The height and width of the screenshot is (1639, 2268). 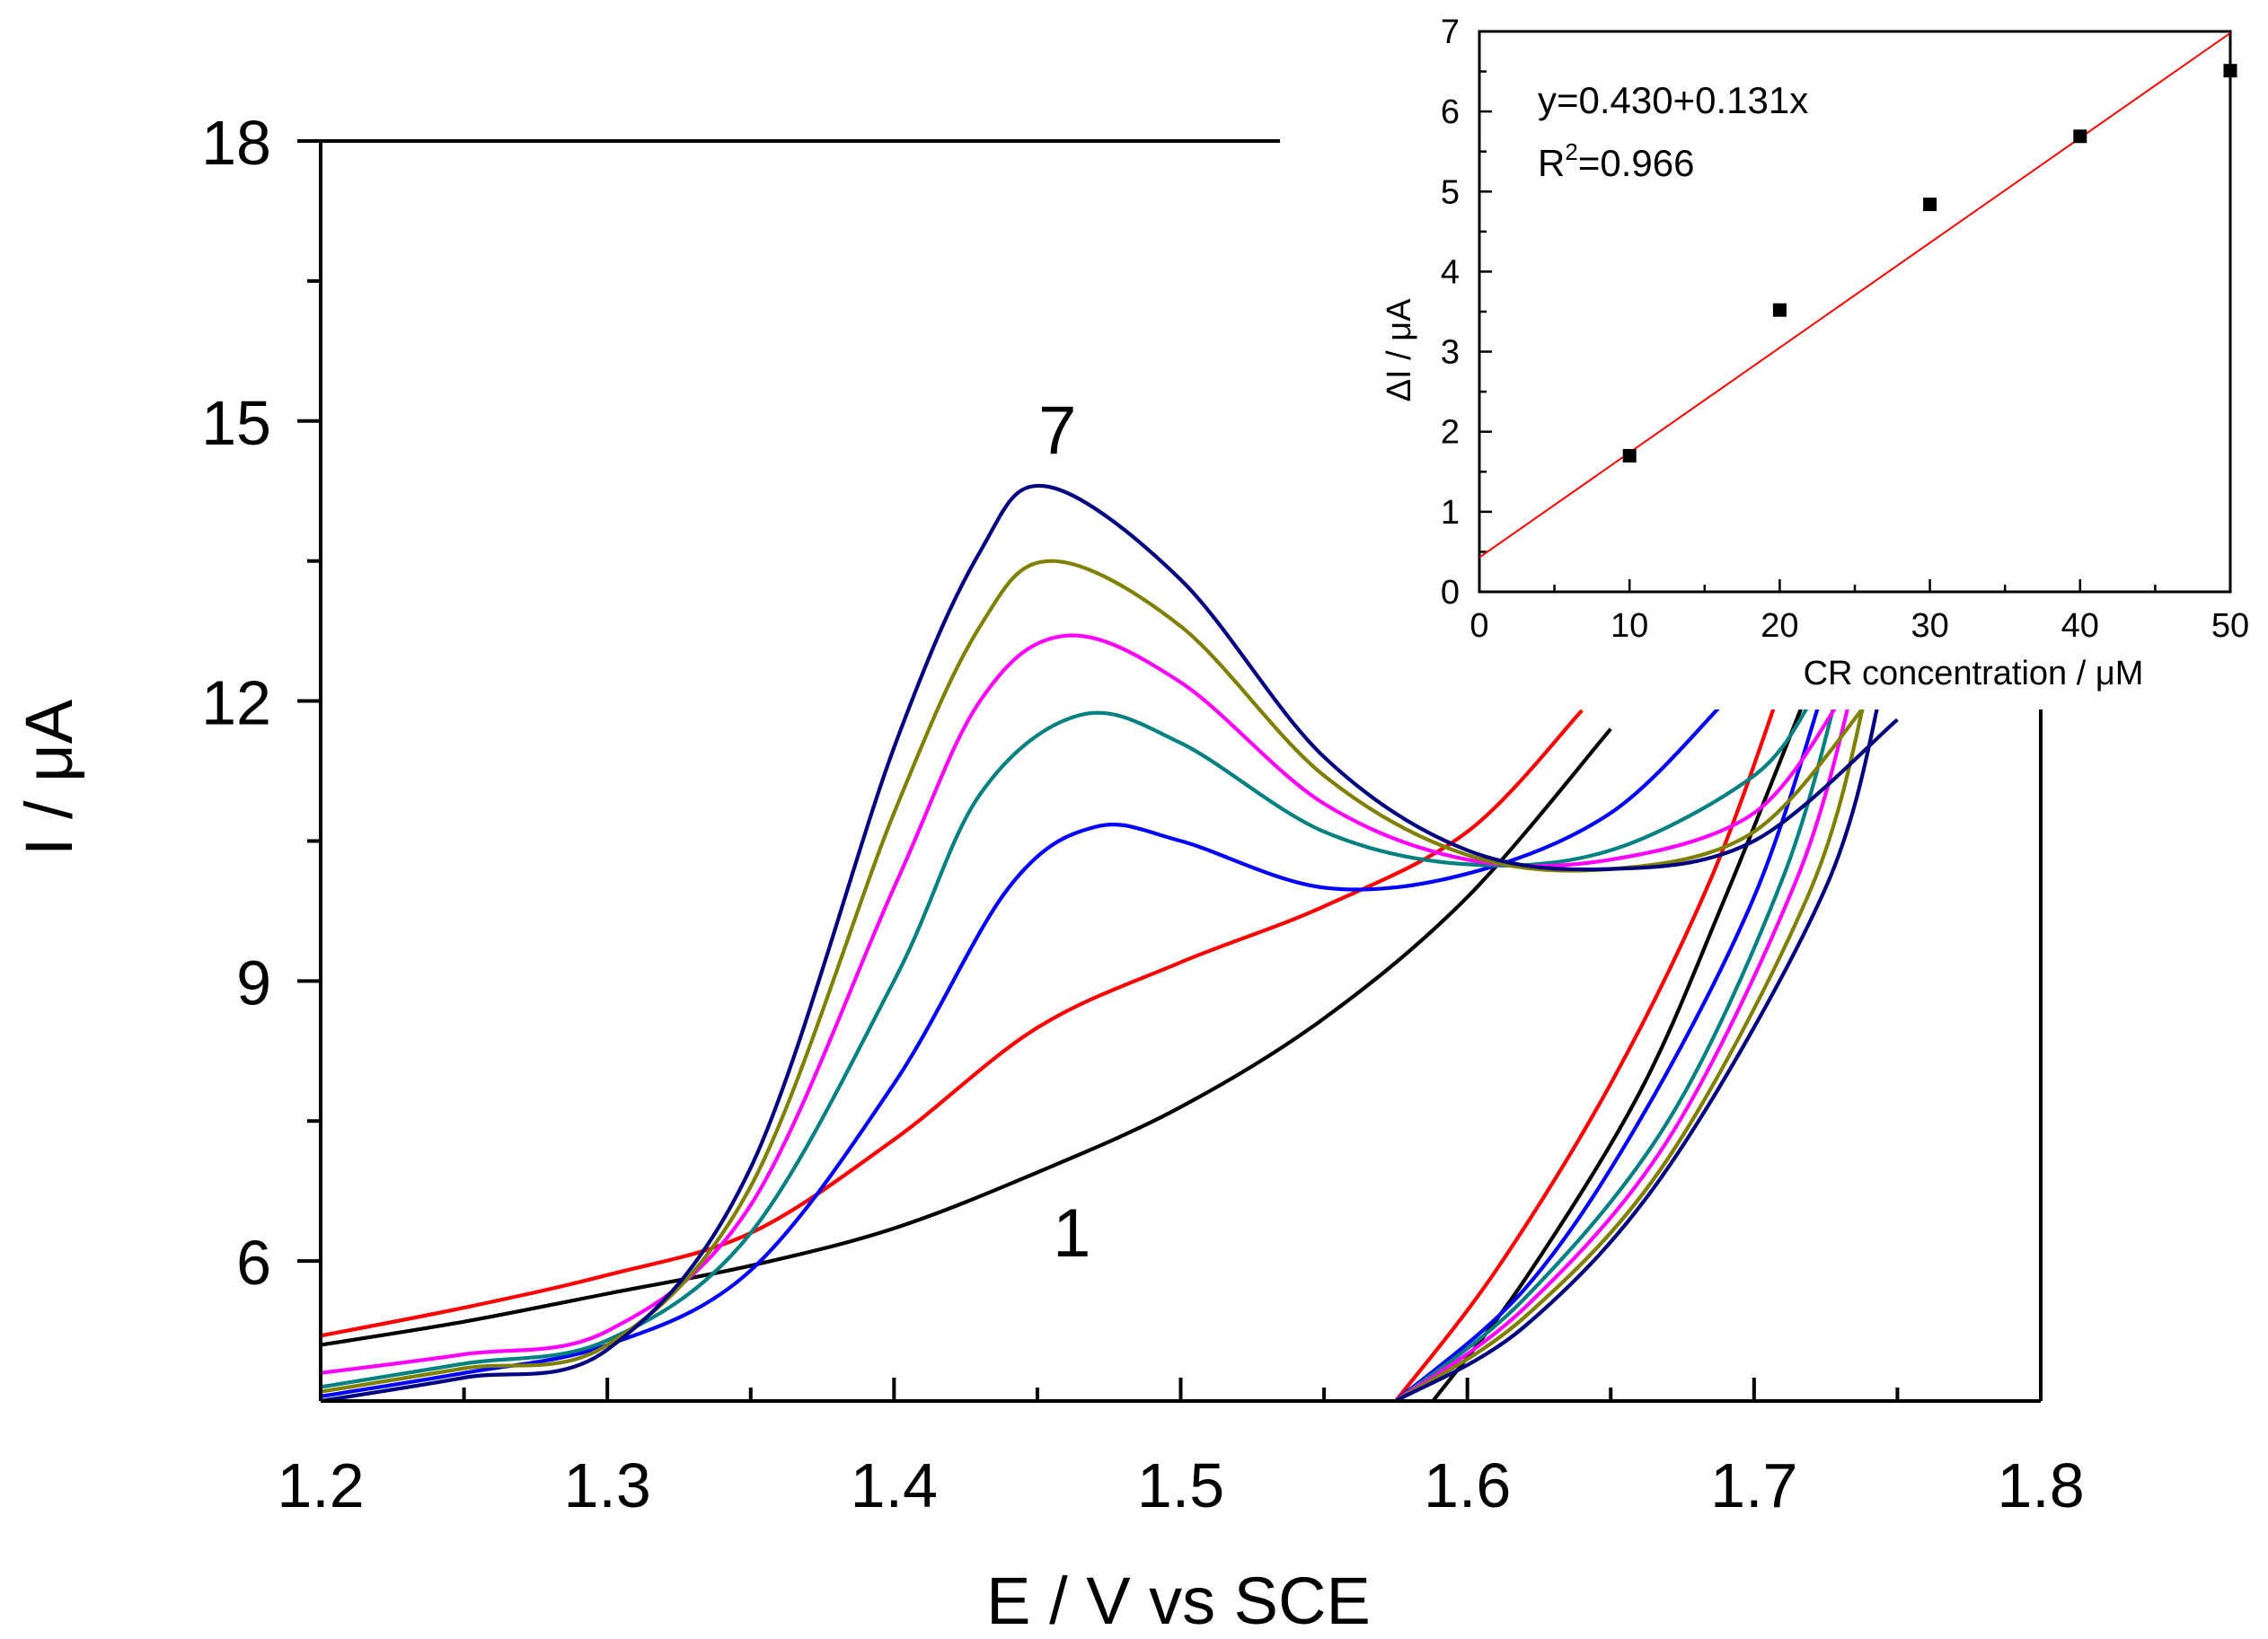 I want to click on inset-fit-line-group, so click(x=1854, y=295).